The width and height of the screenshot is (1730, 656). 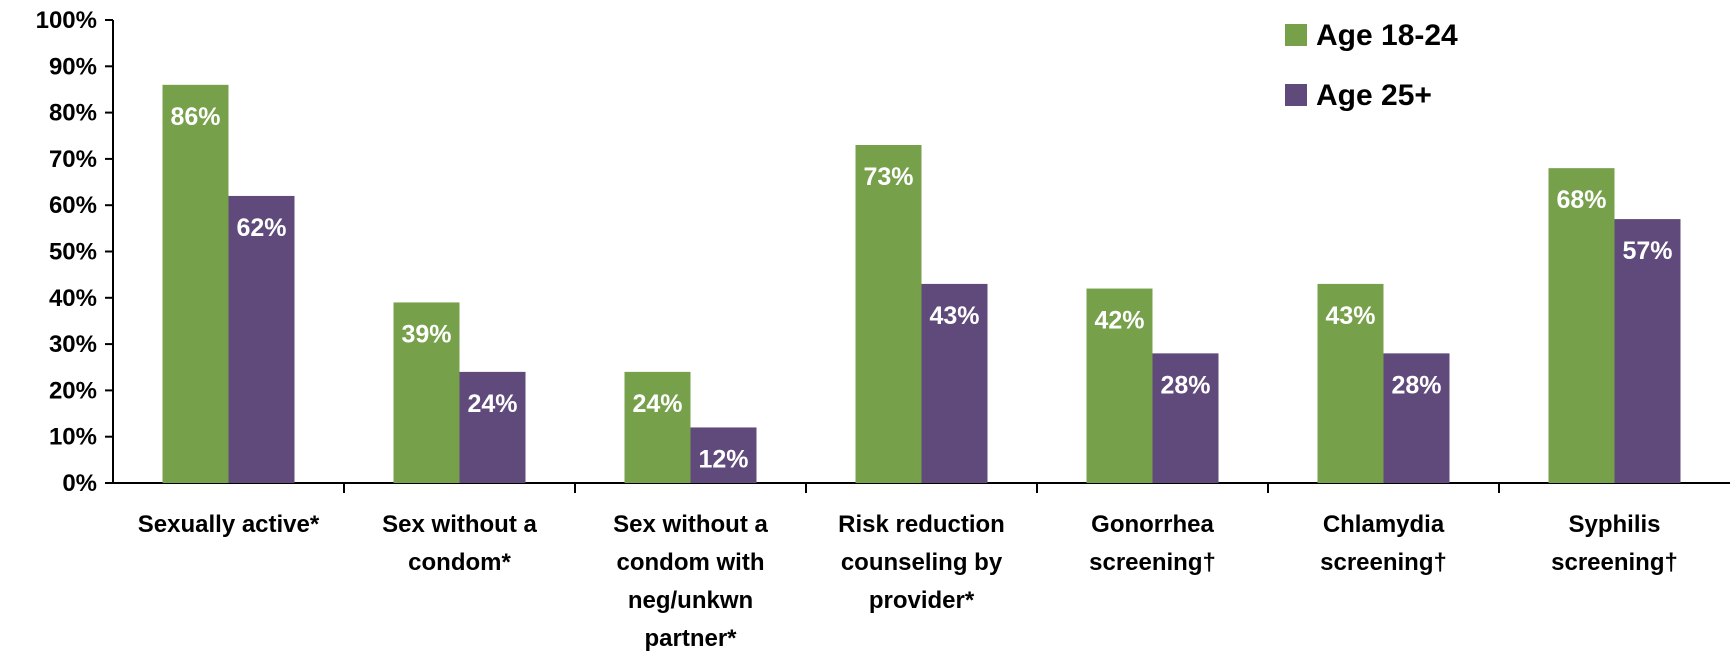 I want to click on bar-value-label: 39%, so click(x=426, y=334).